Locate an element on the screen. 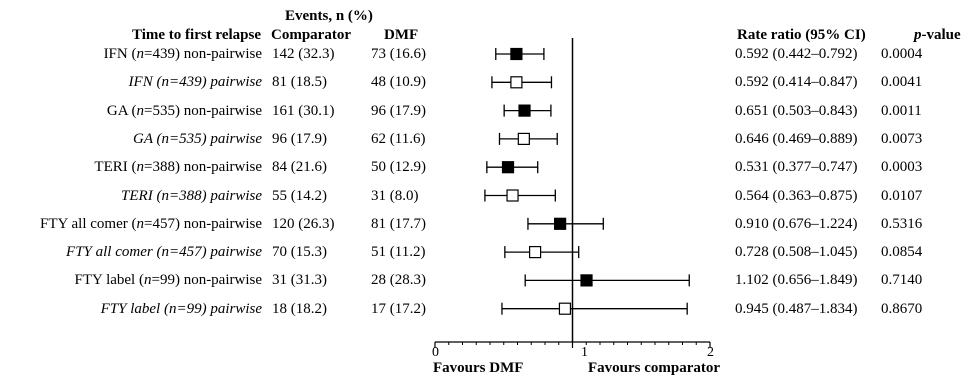 The image size is (974, 379). row-label-text: FTY label ( is located at coordinates (109, 280).